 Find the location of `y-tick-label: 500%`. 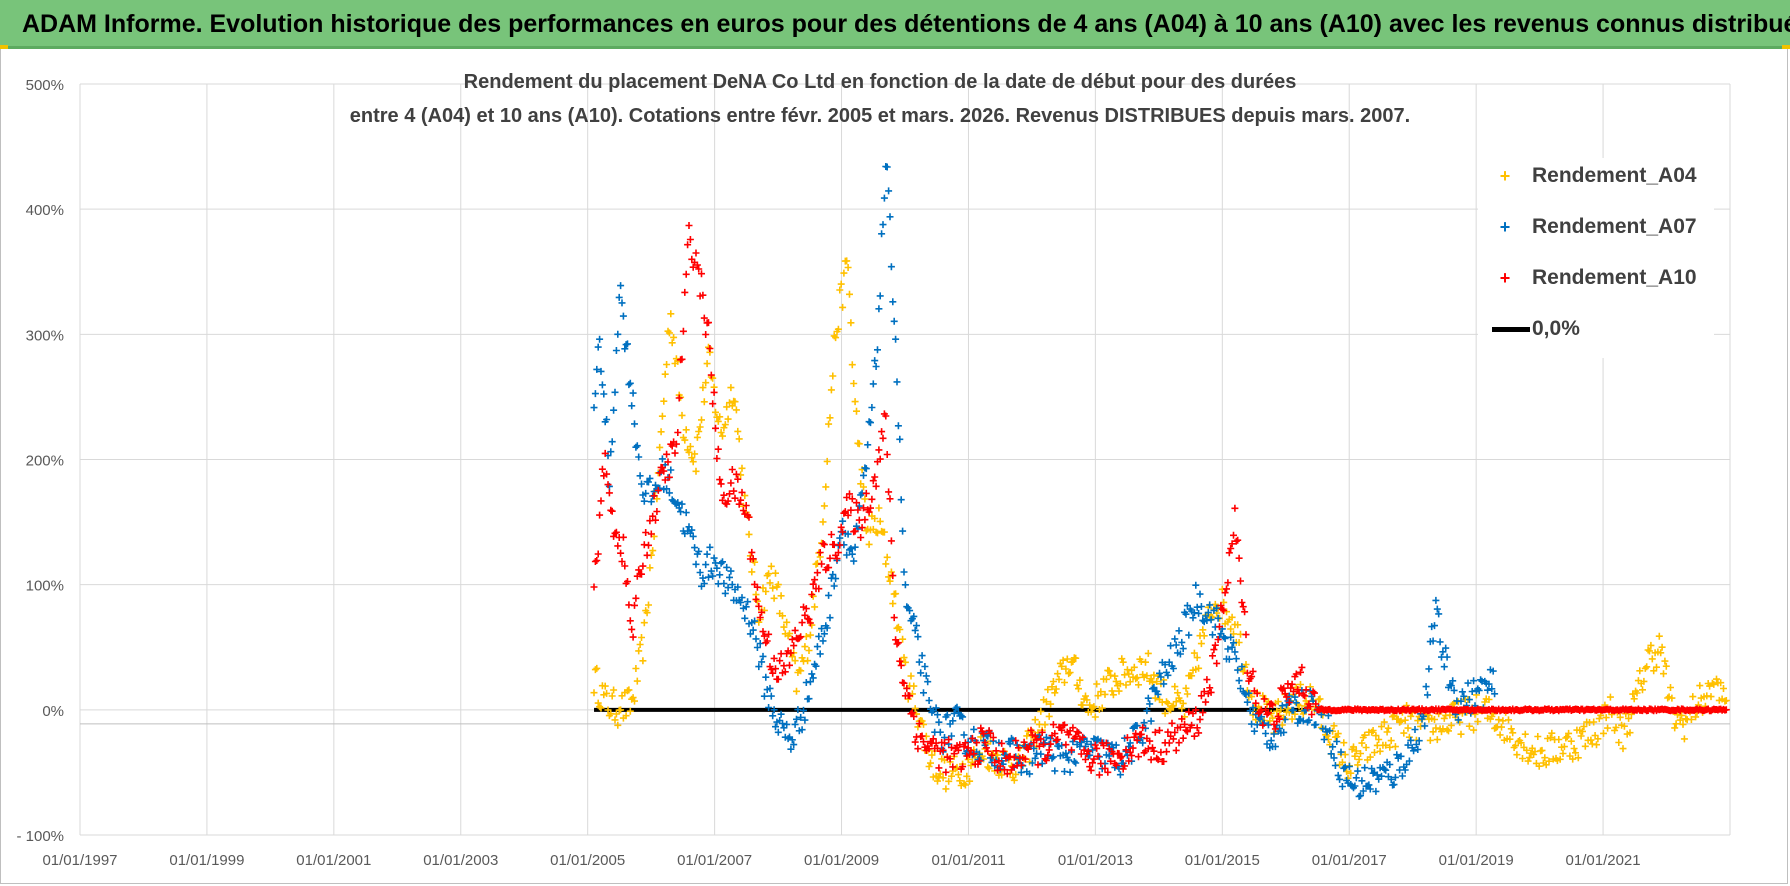

y-tick-label: 500% is located at coordinates (45, 85).